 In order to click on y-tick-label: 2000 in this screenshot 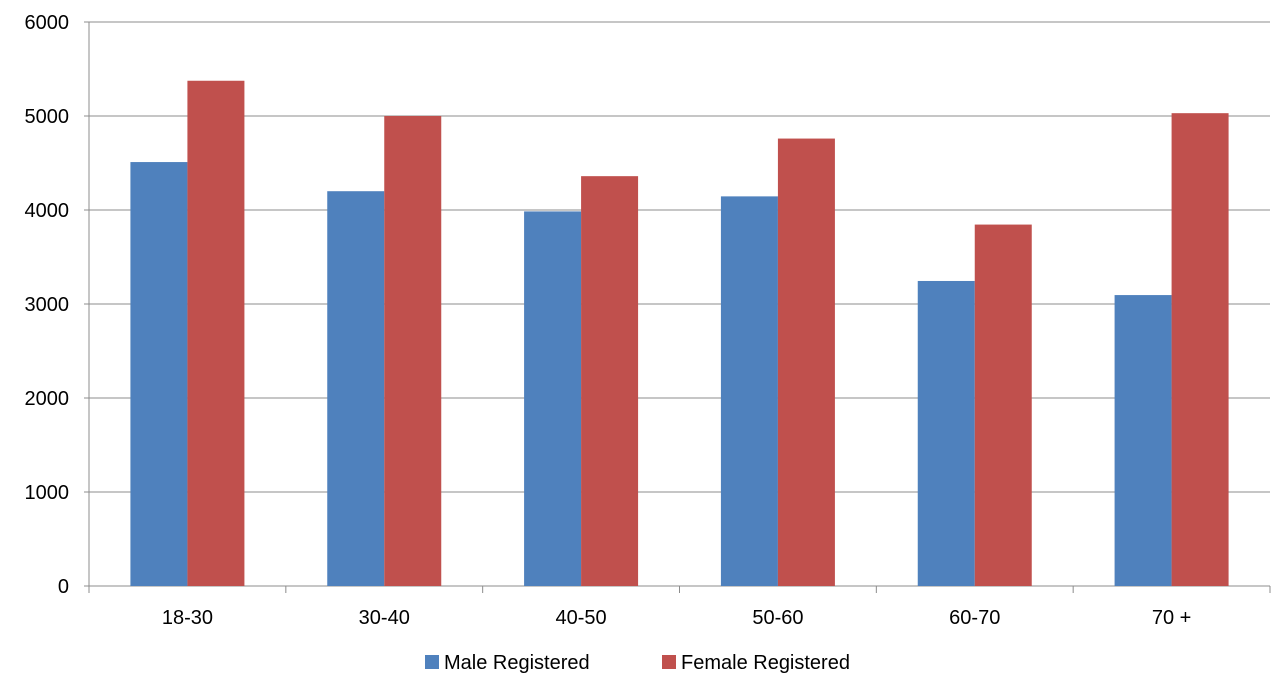, I will do `click(47, 399)`.